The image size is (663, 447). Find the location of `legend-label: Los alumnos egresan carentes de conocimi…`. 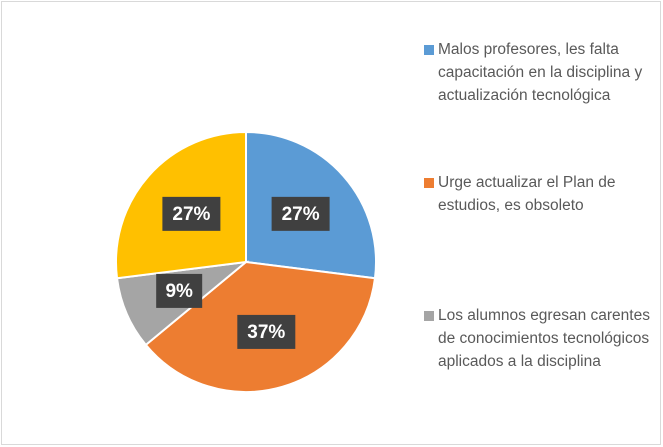

legend-label: Los alumnos egresan carentes de conocimi… is located at coordinates (544, 338).